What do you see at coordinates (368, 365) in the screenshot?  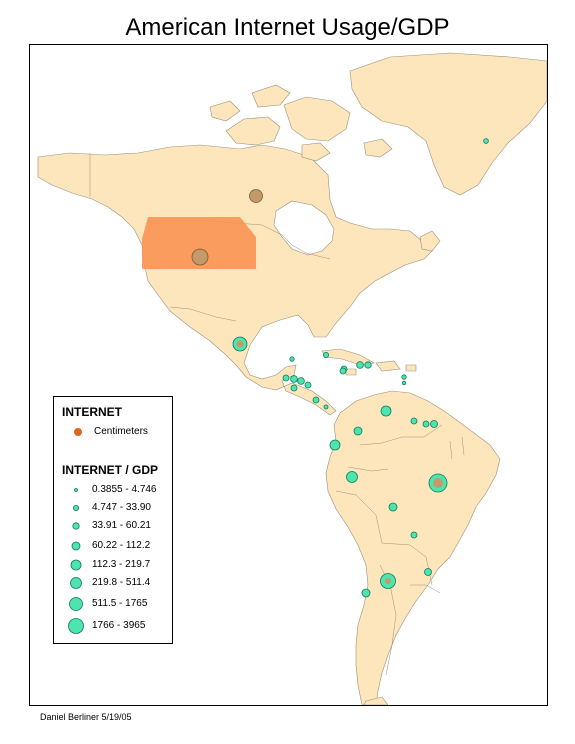 I see `symbol-dr` at bounding box center [368, 365].